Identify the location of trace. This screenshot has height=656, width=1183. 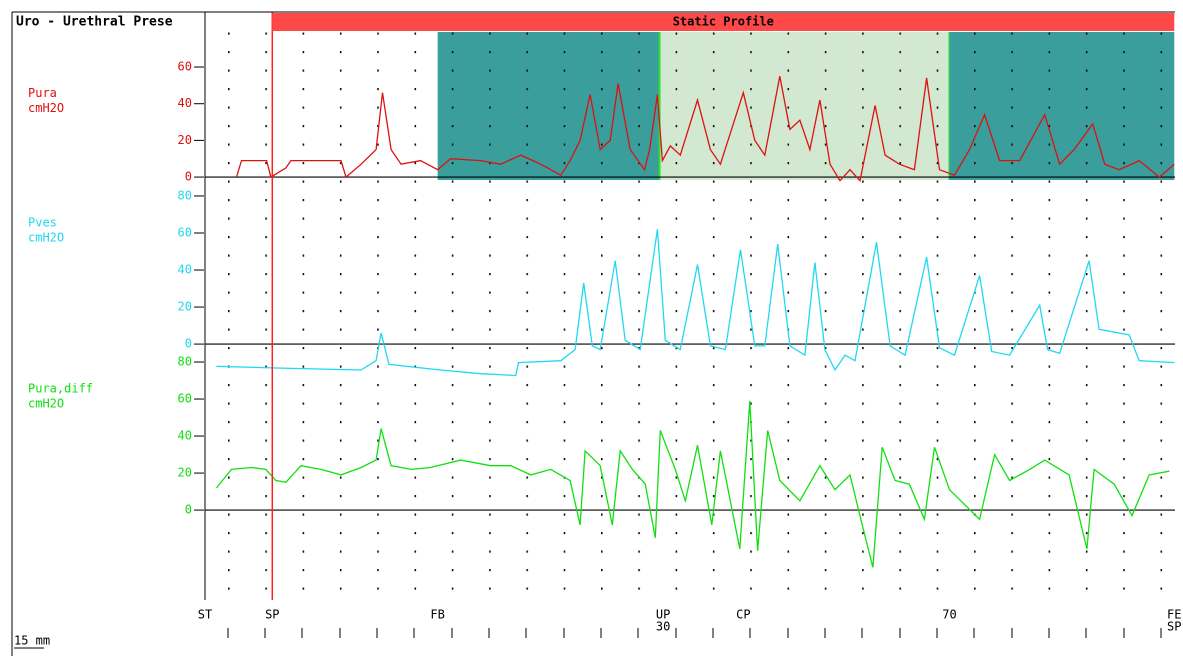
(705, 129).